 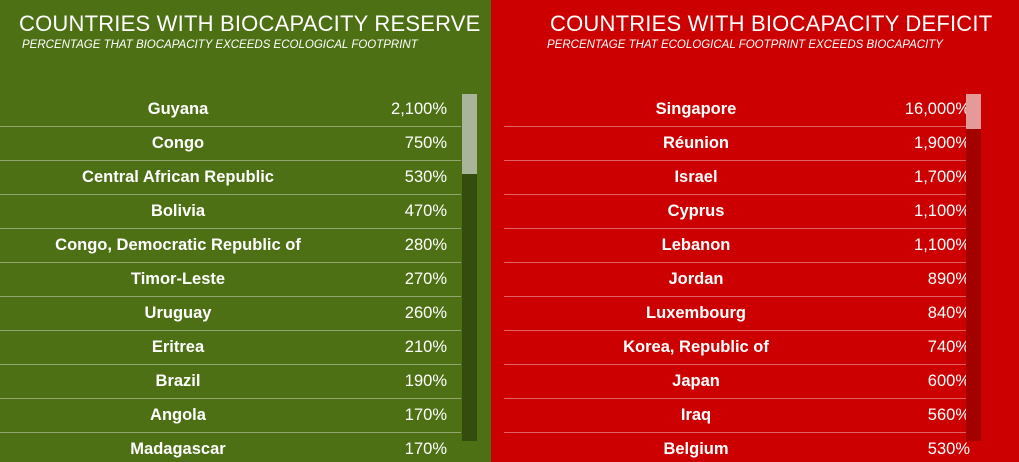 I want to click on percentage-value: 740%, so click(x=948, y=347).